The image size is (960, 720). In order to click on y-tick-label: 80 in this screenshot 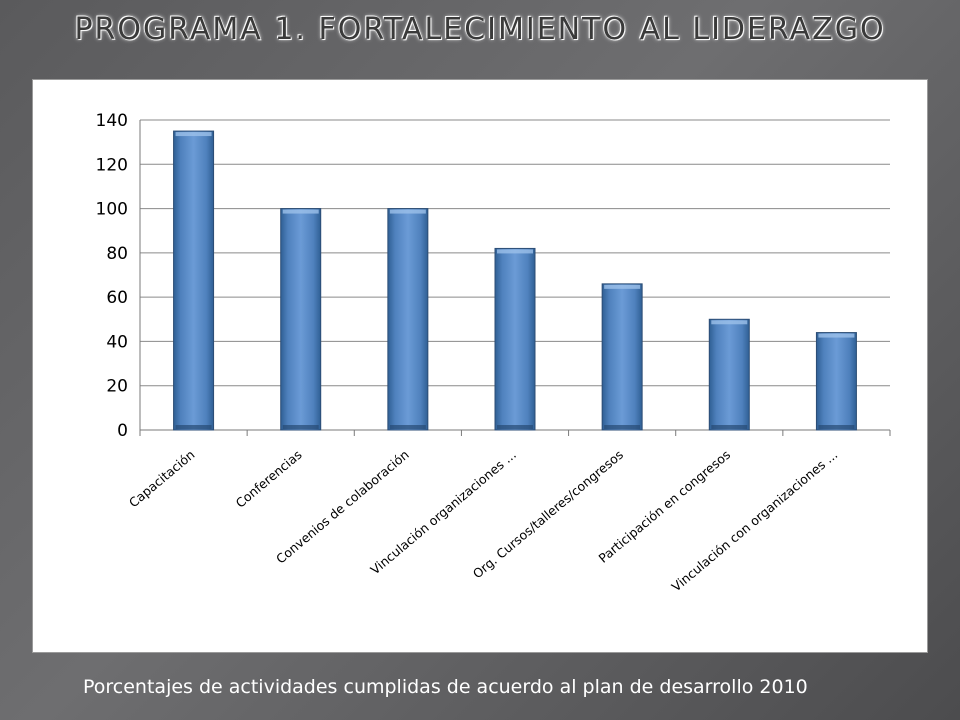, I will do `click(117, 254)`.